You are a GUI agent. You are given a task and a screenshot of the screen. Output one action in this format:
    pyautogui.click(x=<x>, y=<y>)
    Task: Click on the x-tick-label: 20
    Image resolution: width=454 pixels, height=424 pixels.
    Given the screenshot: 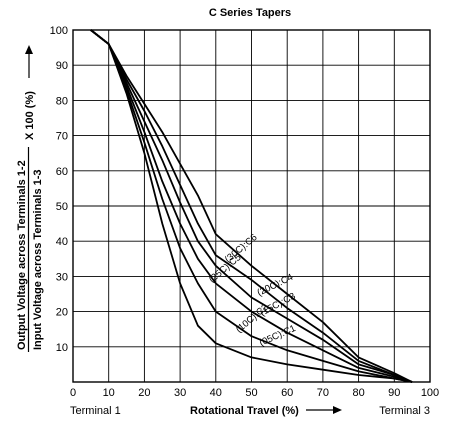 What is the action you would take?
    pyautogui.click(x=144, y=393)
    